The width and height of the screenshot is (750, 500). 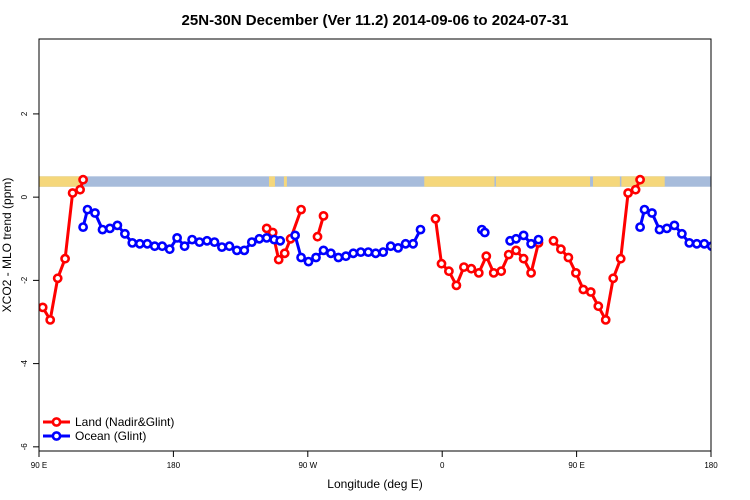 I want to click on y-tick-label: -4, so click(x=24, y=364).